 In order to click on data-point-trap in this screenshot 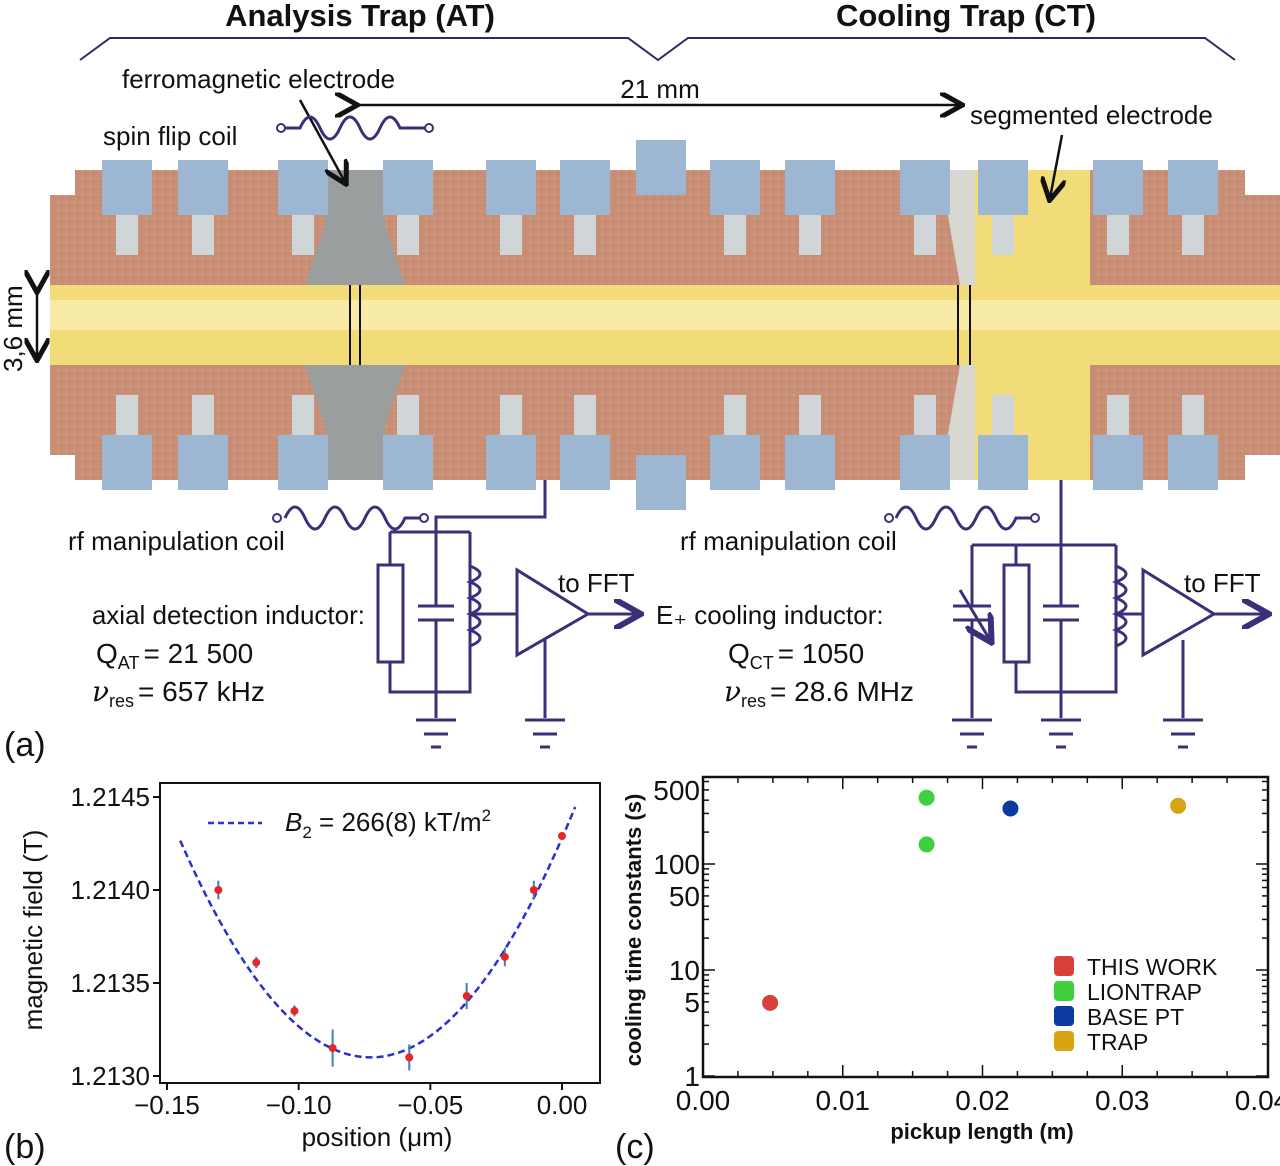, I will do `click(1178, 805)`.